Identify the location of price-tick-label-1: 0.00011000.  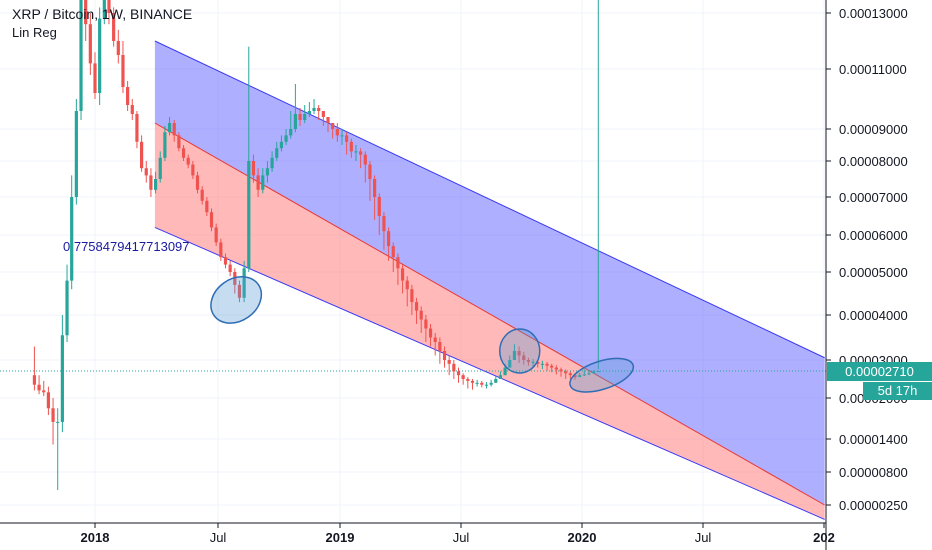
(873, 69).